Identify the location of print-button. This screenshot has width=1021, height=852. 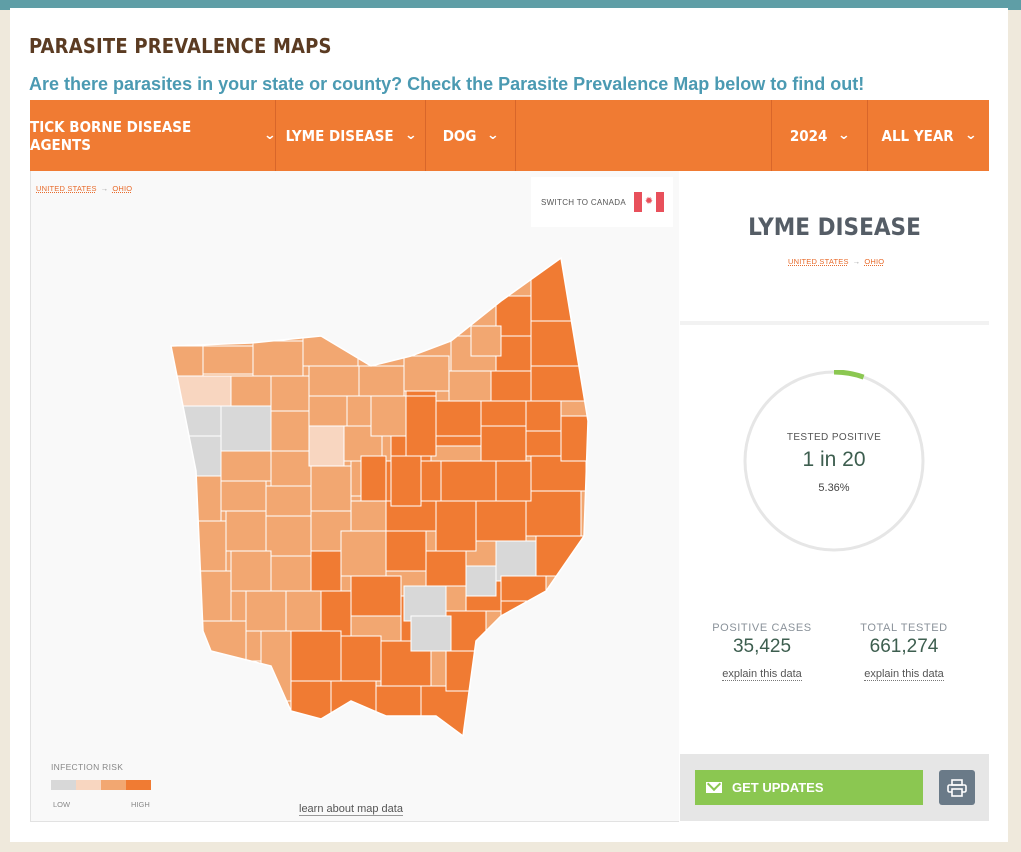
(957, 787).